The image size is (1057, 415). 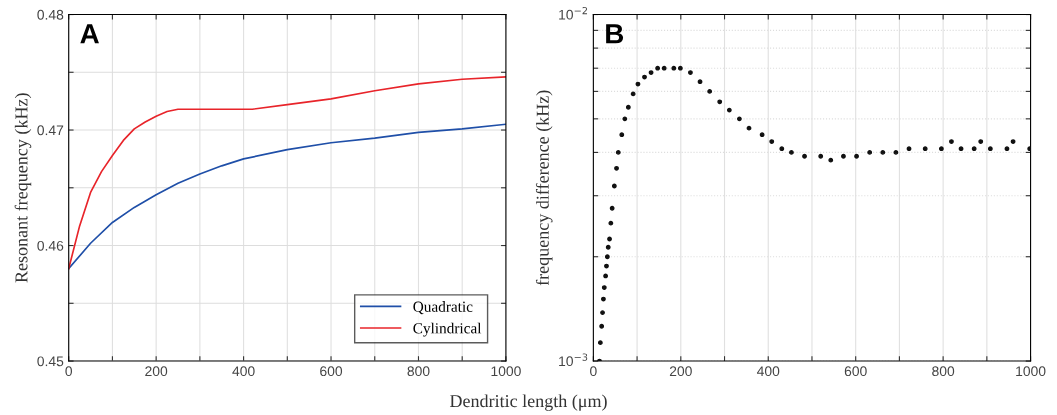 What do you see at coordinates (50, 130) in the screenshot?
I see `y-tick-label: 0.47` at bounding box center [50, 130].